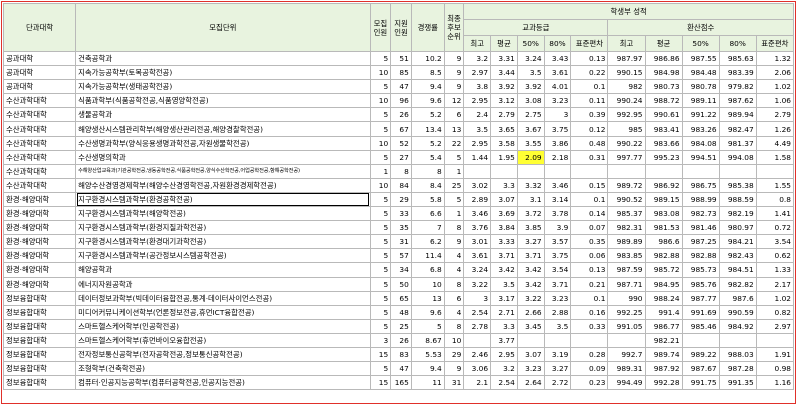 This screenshot has width=800, height=407. What do you see at coordinates (626, 171) in the screenshot?
I see `cell-score-max` at bounding box center [626, 171].